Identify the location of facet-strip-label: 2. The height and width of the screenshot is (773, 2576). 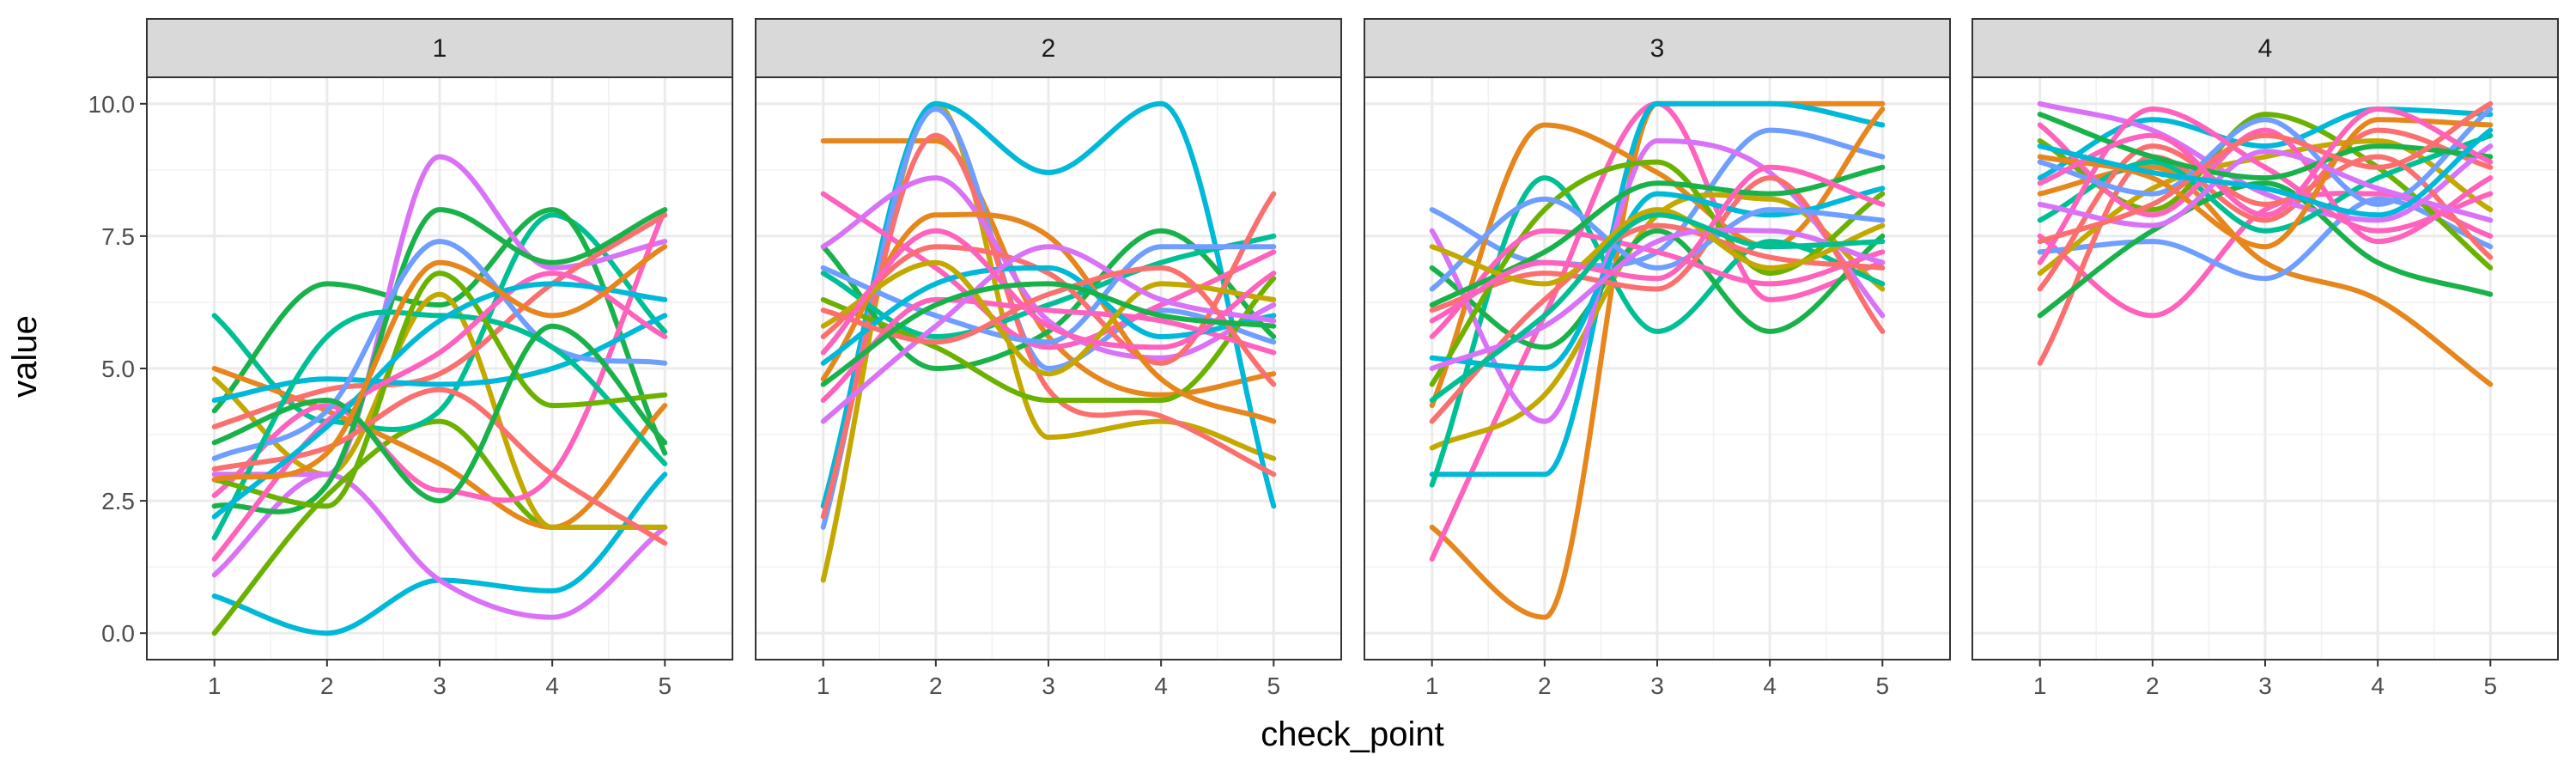
(1049, 48).